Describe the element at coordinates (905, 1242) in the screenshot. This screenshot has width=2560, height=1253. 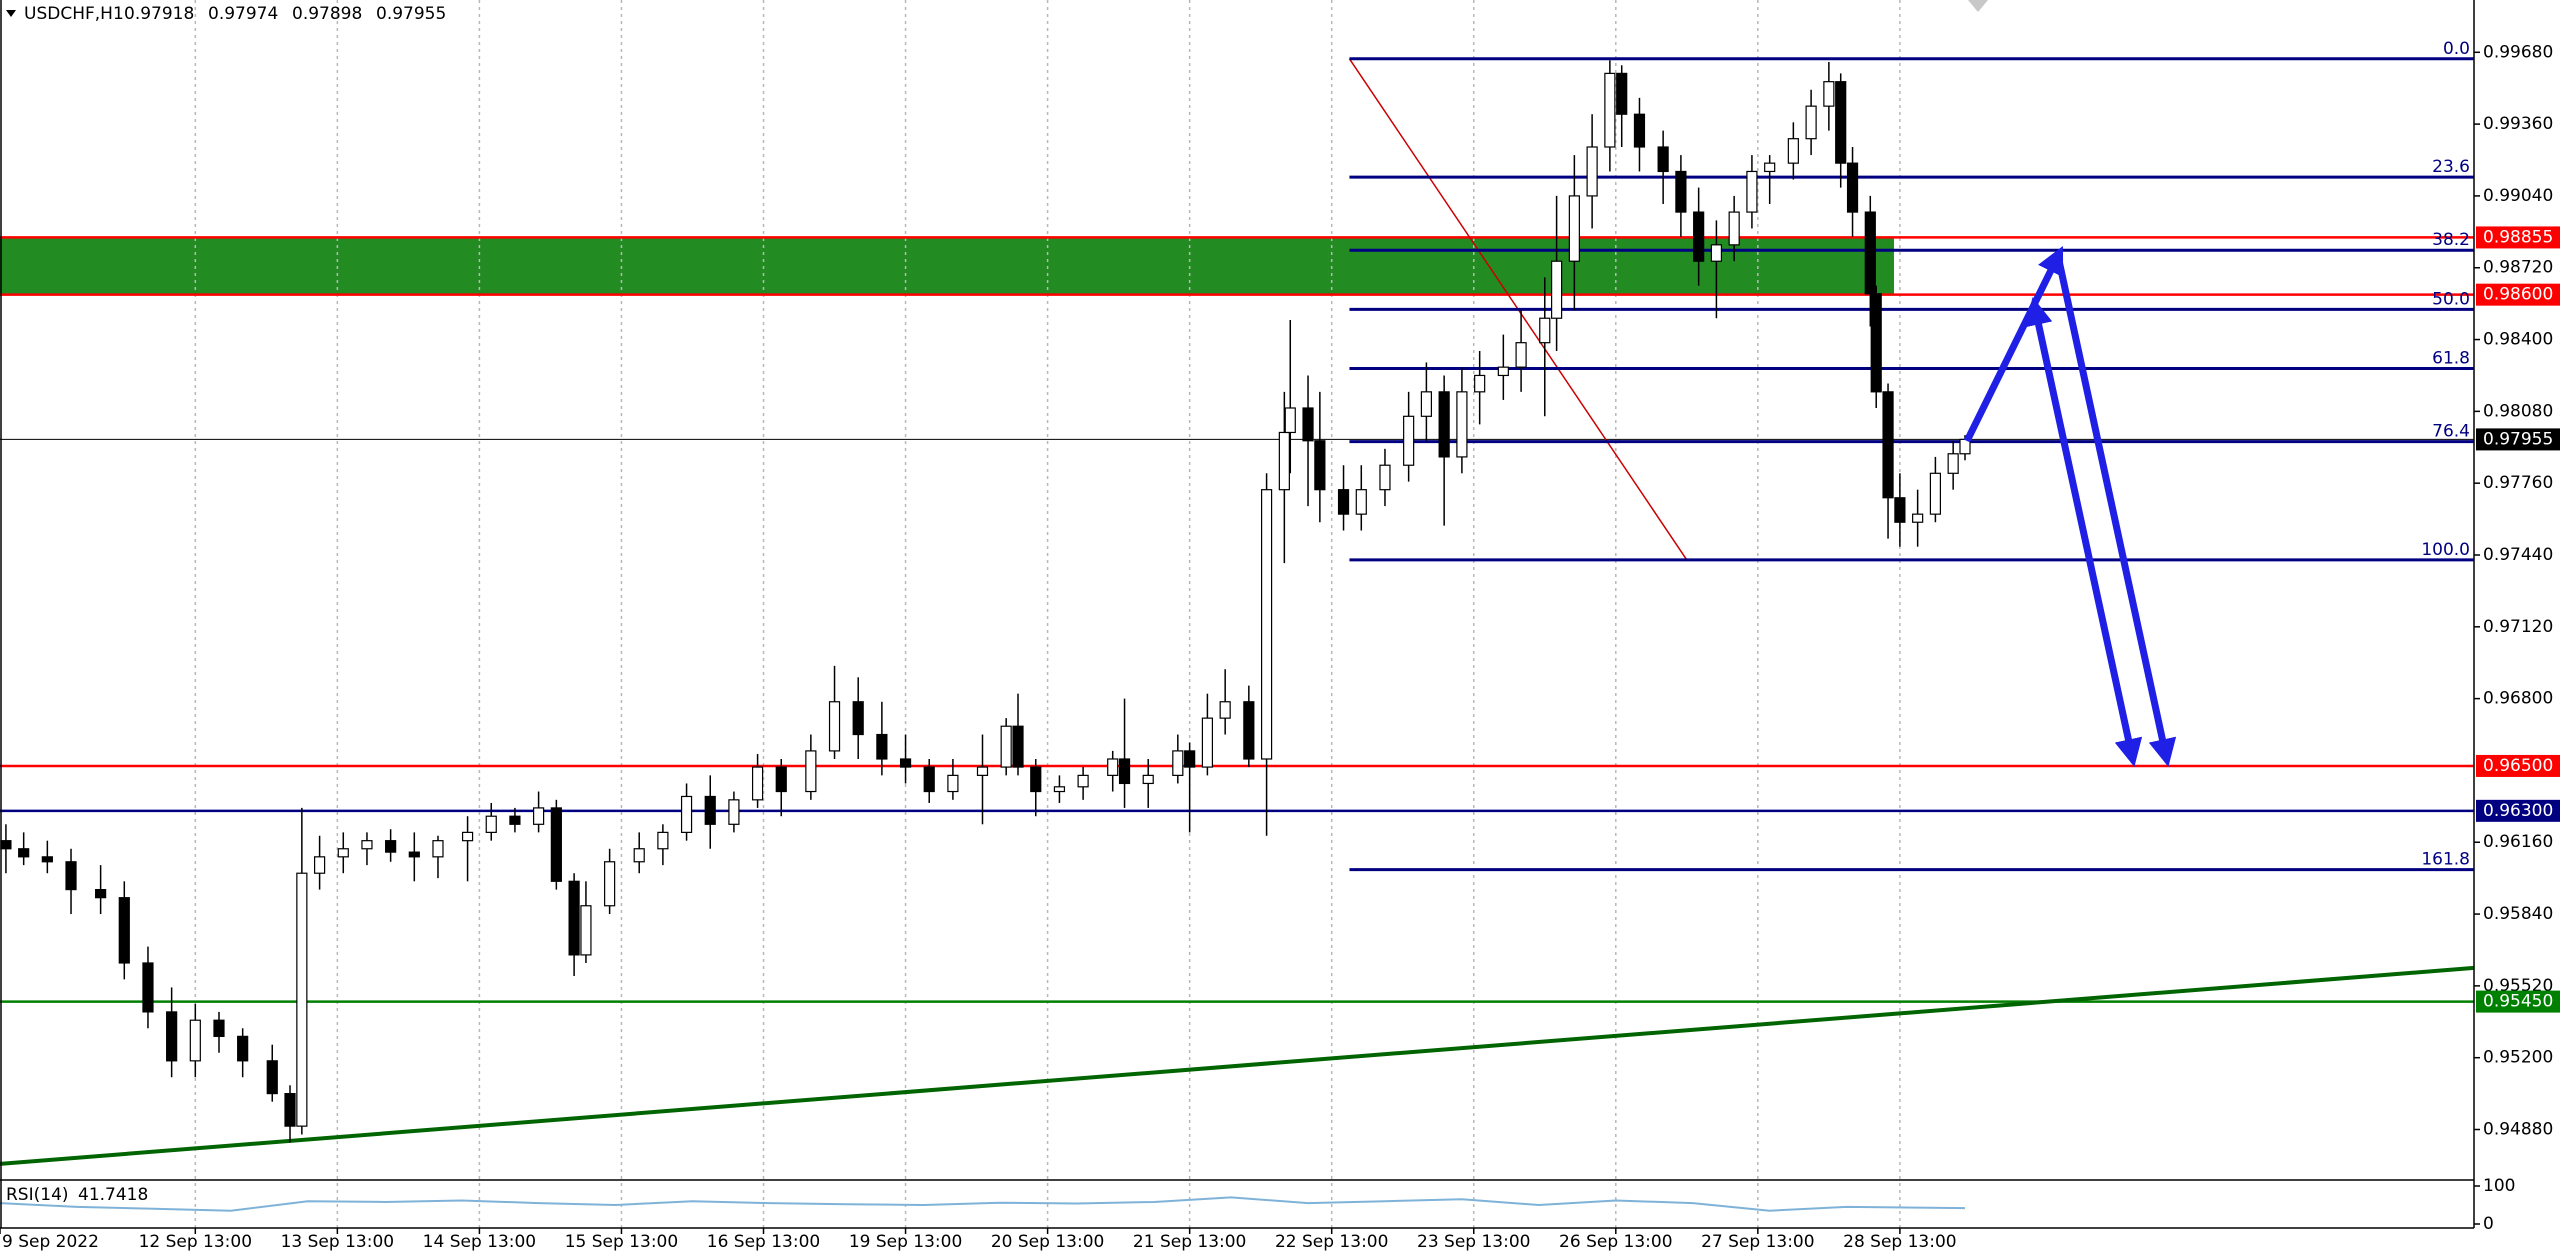
I see `x-tick-label: 19 Sep 13:00` at that location.